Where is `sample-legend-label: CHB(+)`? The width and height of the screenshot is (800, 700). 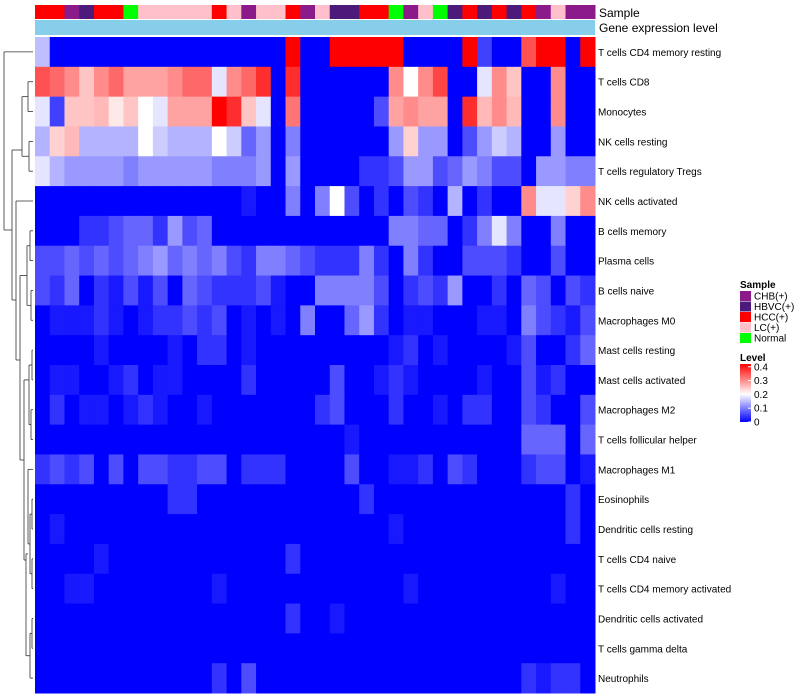 sample-legend-label: CHB(+) is located at coordinates (771, 297).